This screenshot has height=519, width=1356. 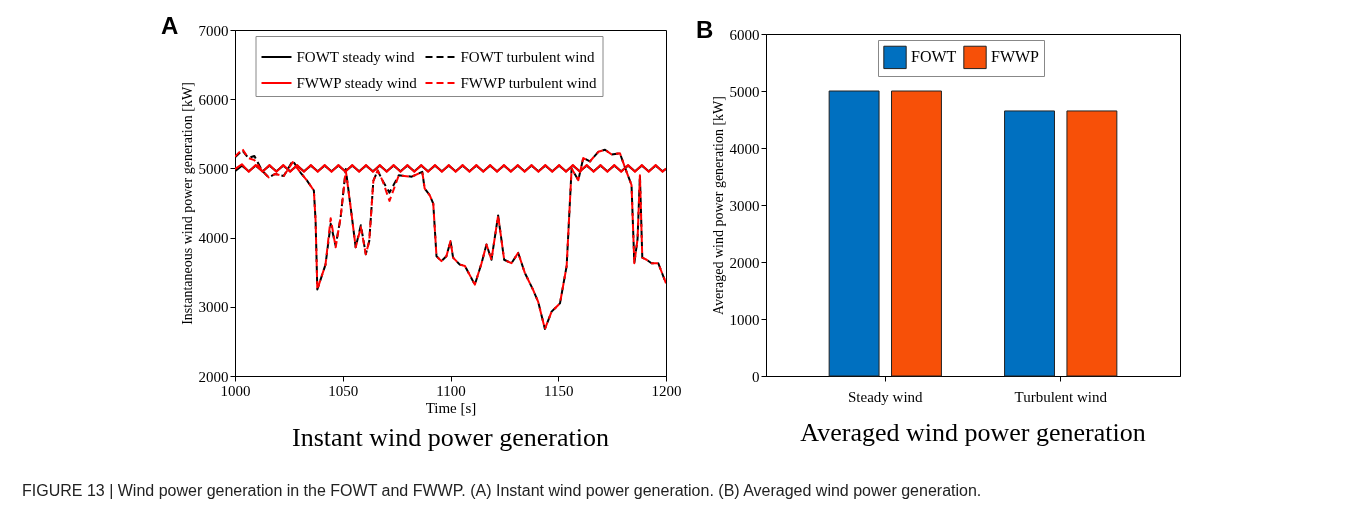 I want to click on text: B, so click(x=705, y=30).